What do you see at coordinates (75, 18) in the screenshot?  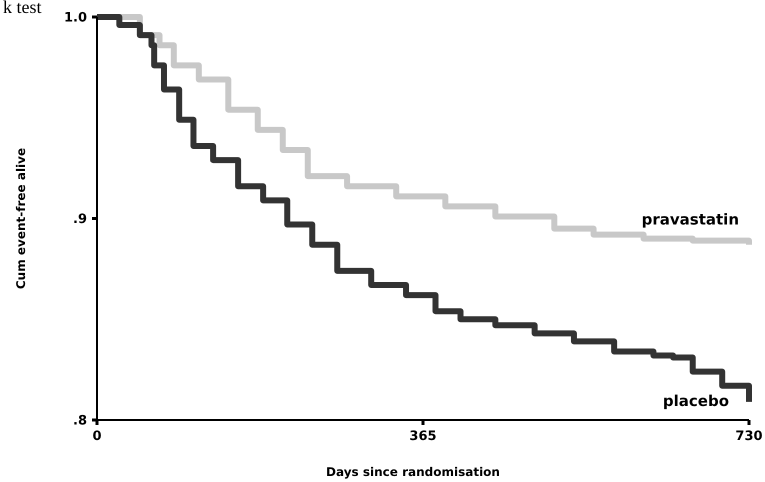 I see `y-tick-label: 1.0` at bounding box center [75, 18].